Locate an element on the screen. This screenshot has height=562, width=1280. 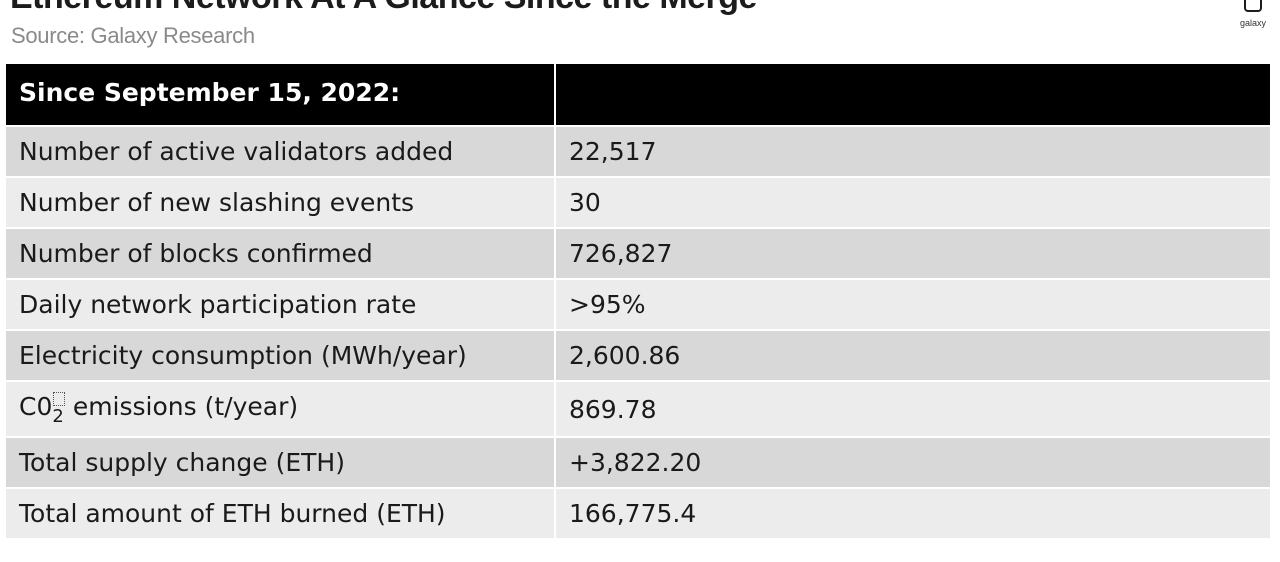
row-value-blocks-confirmed: 726,827 is located at coordinates (912, 252).